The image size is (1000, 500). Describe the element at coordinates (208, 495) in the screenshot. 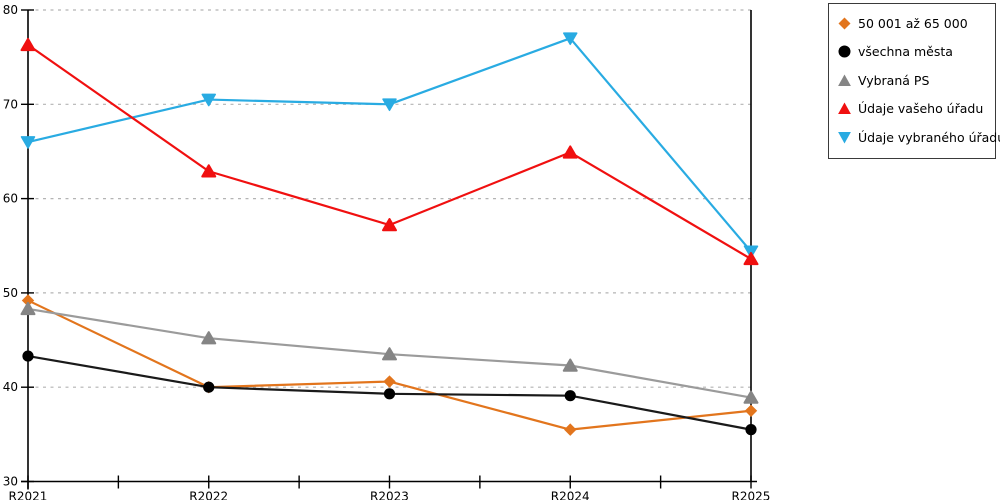

I see `x-tick-label: R2022` at that location.